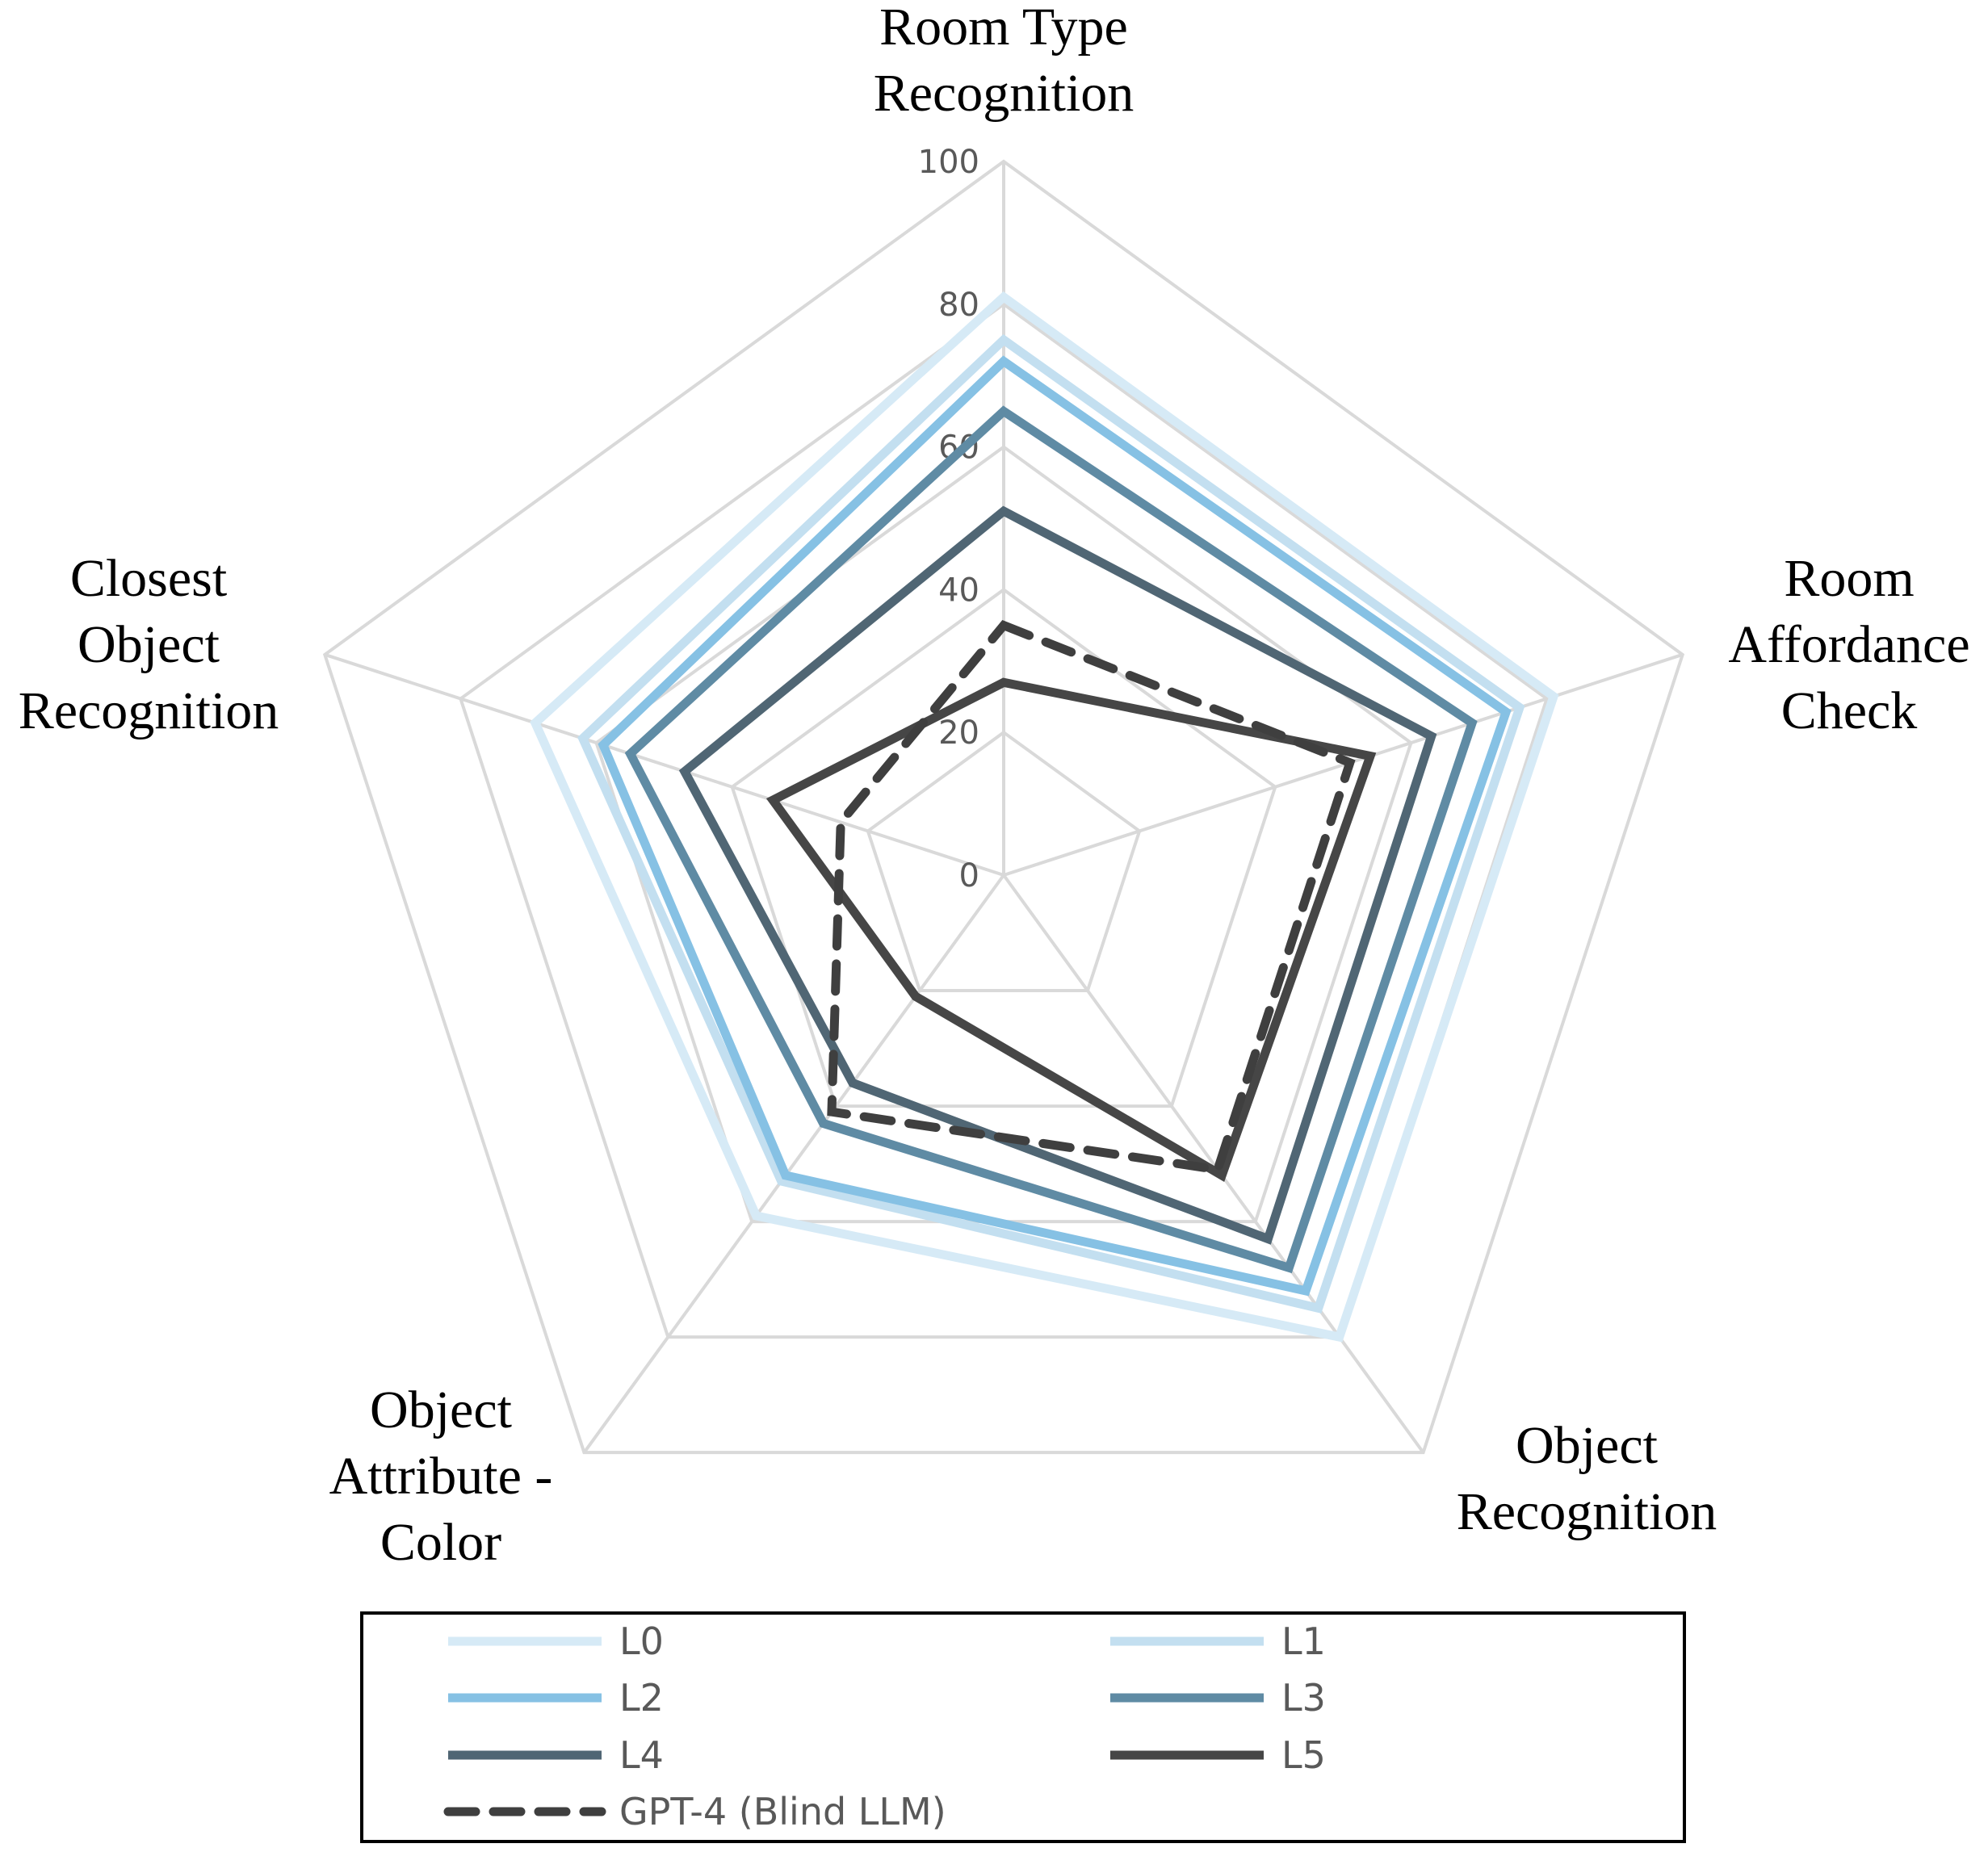 The height and width of the screenshot is (1852, 1988). Describe the element at coordinates (969, 876) in the screenshot. I see `tick-label: 0` at that location.